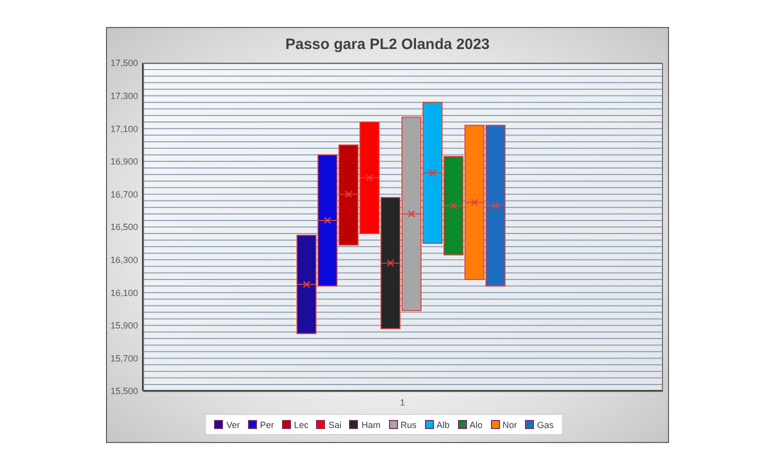 The width and height of the screenshot is (772, 469). I want to click on legend-label: Gas, so click(545, 425).